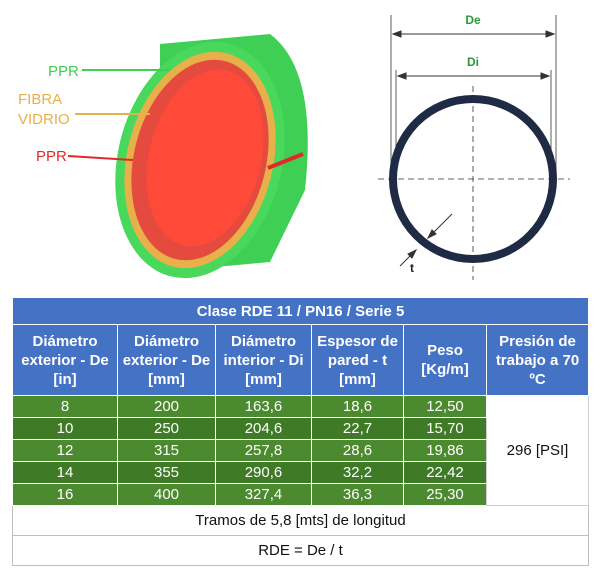  What do you see at coordinates (357, 428) in the screenshot?
I see `cell-espesor: 22,7` at bounding box center [357, 428].